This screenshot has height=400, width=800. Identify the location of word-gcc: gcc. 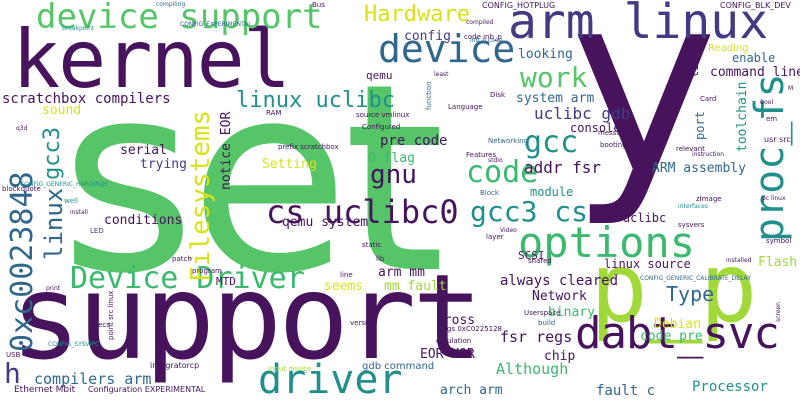
(551, 142).